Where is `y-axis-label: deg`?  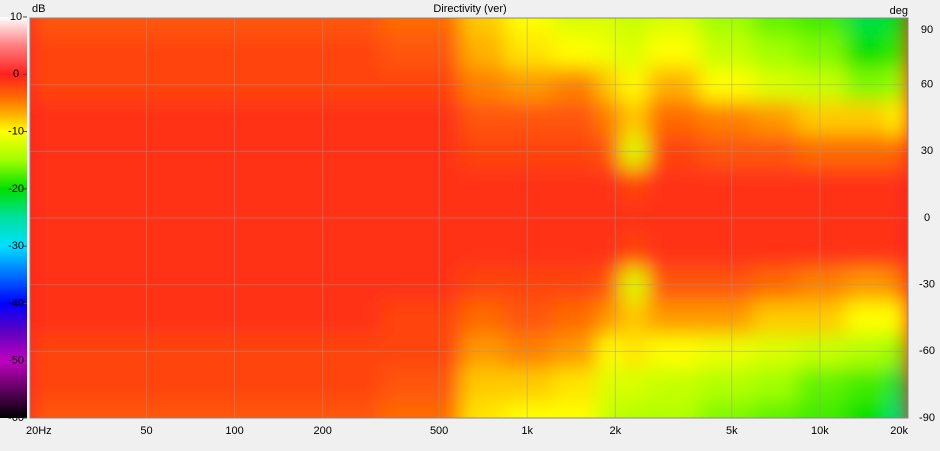
y-axis-label: deg is located at coordinates (899, 11).